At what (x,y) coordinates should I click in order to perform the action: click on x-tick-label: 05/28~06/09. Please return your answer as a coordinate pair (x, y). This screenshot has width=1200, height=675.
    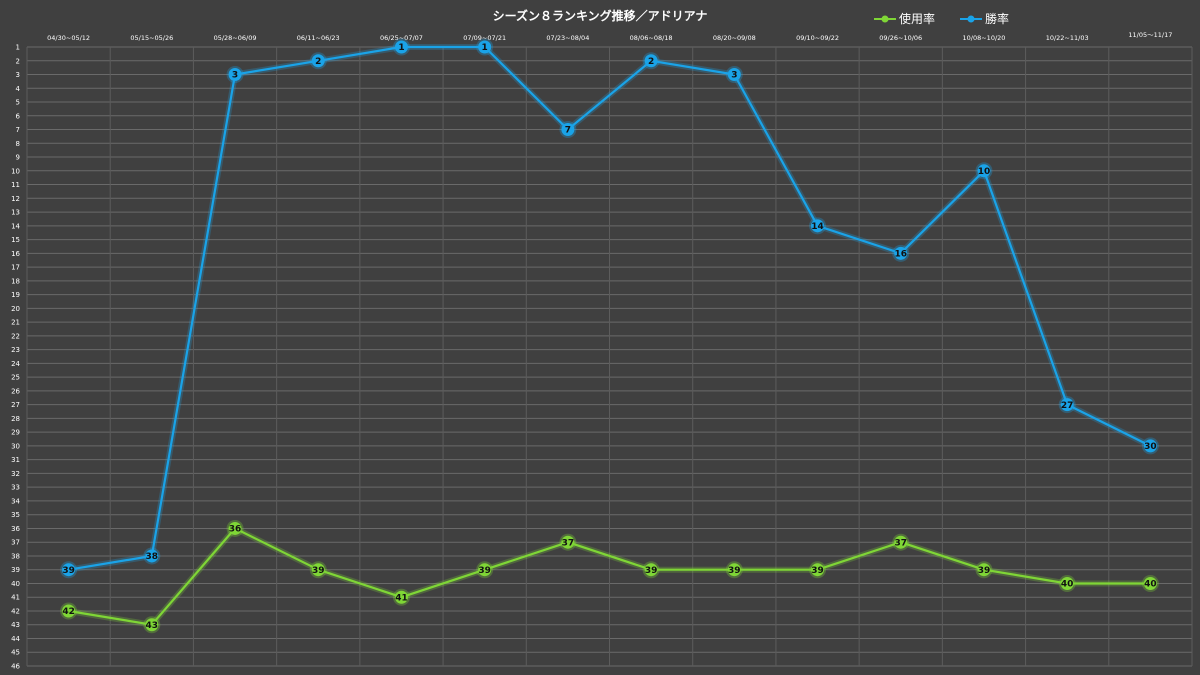
    Looking at the image, I should click on (235, 38).